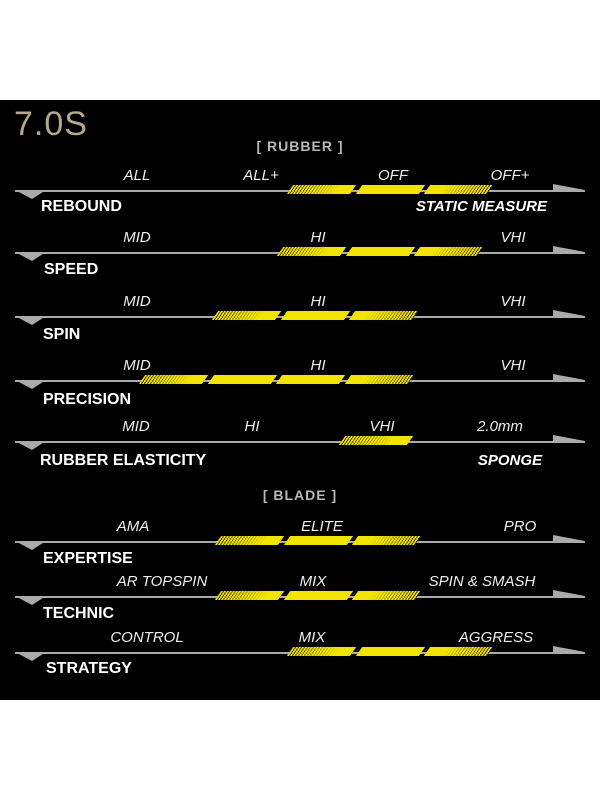 Image resolution: width=600 pixels, height=800 pixels. What do you see at coordinates (88, 558) in the screenshot?
I see `row-name: EXPERTISE` at bounding box center [88, 558].